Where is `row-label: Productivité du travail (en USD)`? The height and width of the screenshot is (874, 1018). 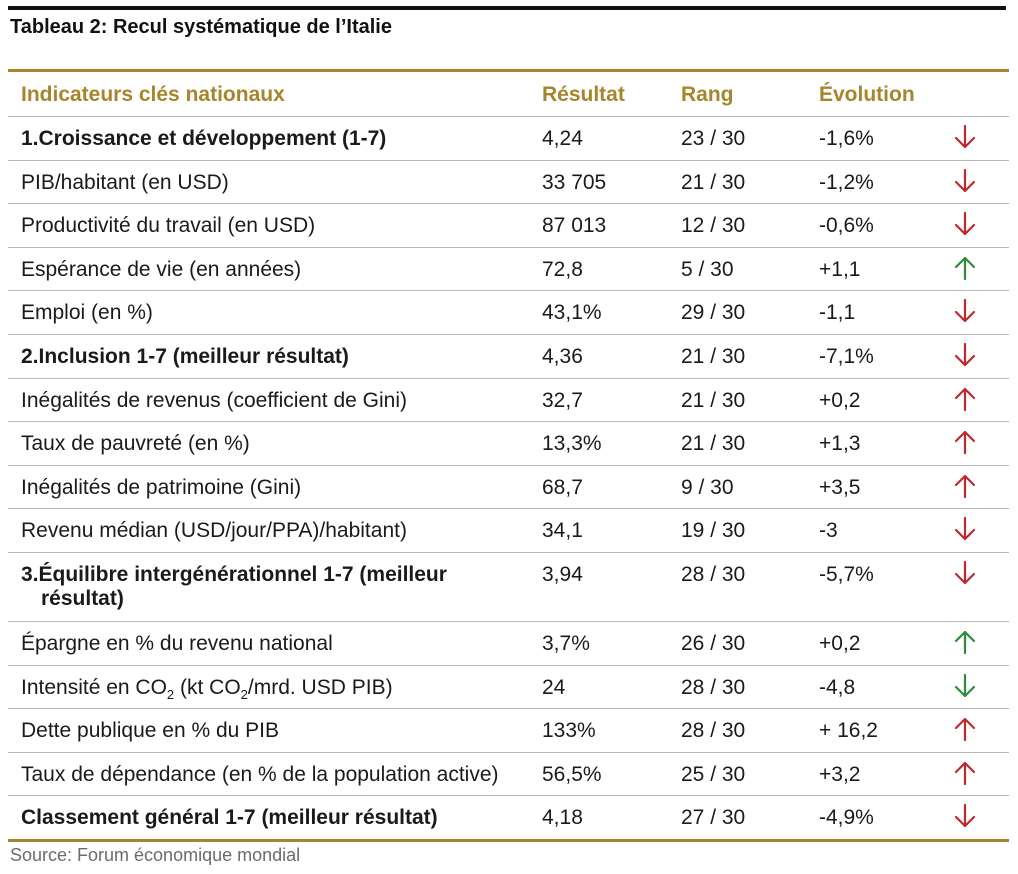
row-label: Productivité du travail (en USD) is located at coordinates (168, 226).